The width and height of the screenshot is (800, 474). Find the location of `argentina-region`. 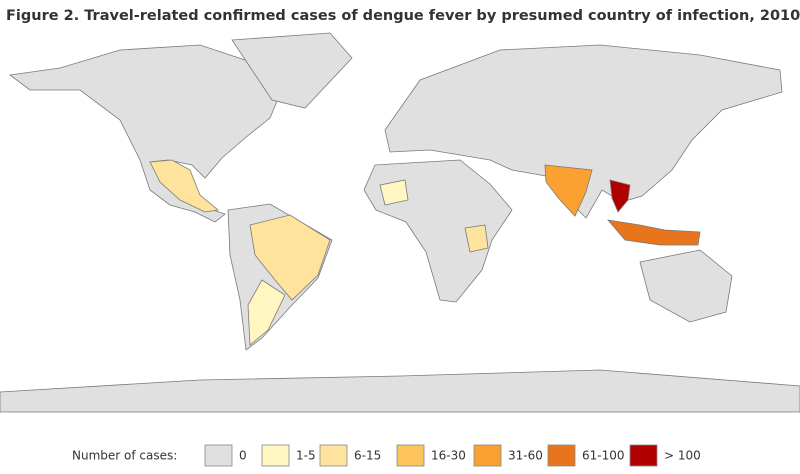

argentina-region is located at coordinates (266, 312).